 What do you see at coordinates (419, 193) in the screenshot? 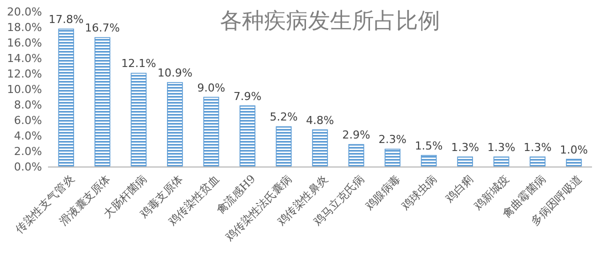
I see `x-tick-label: 鸡球虫病` at bounding box center [419, 193].